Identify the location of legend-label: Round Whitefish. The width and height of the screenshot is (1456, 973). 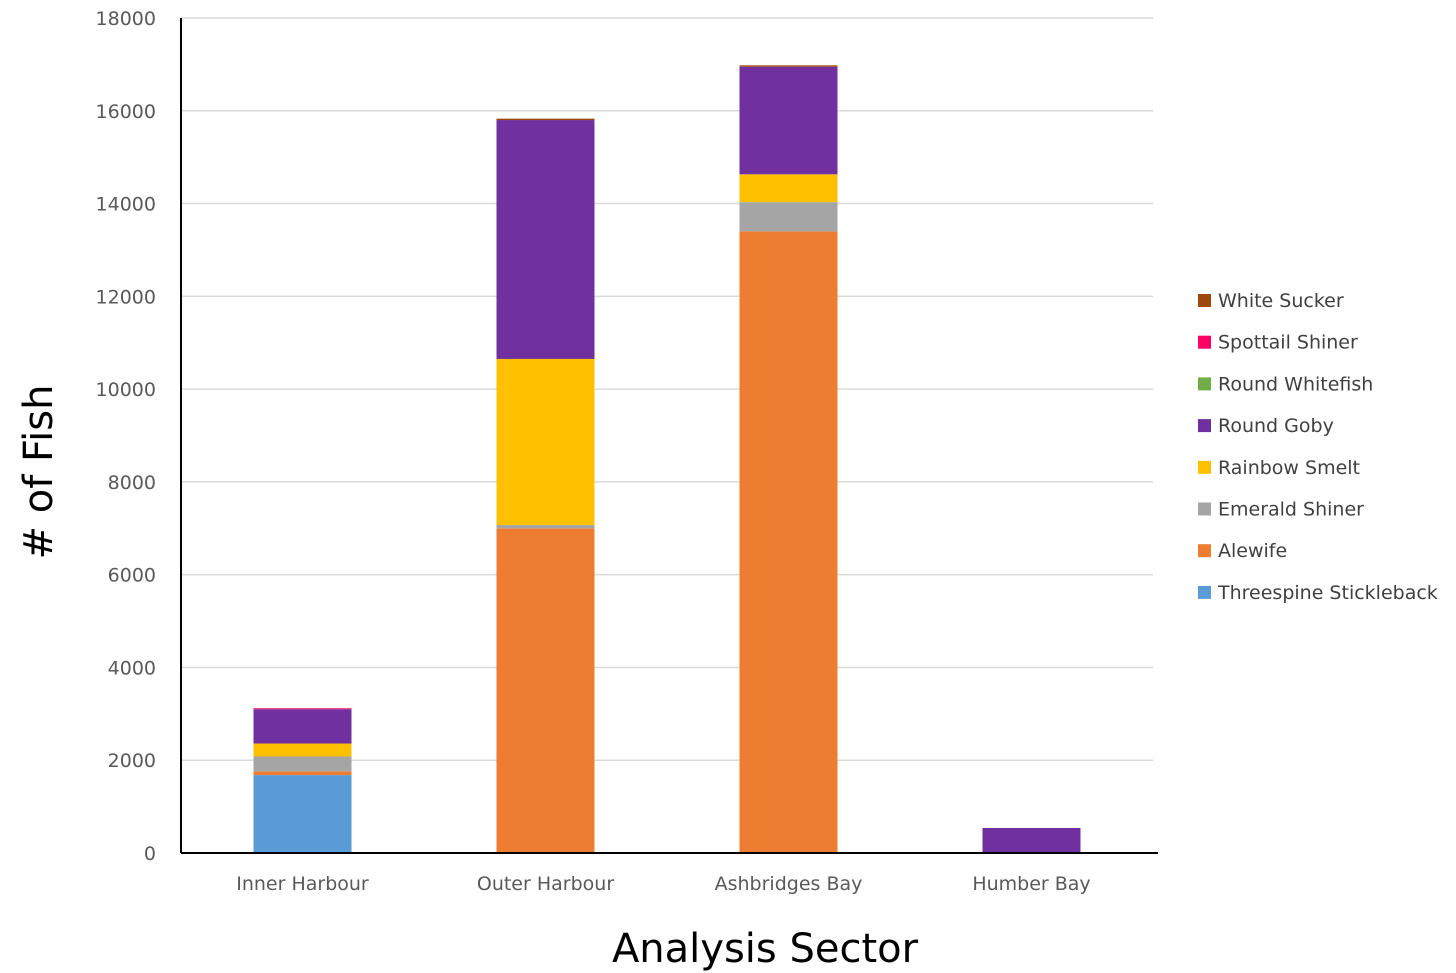
(1295, 384).